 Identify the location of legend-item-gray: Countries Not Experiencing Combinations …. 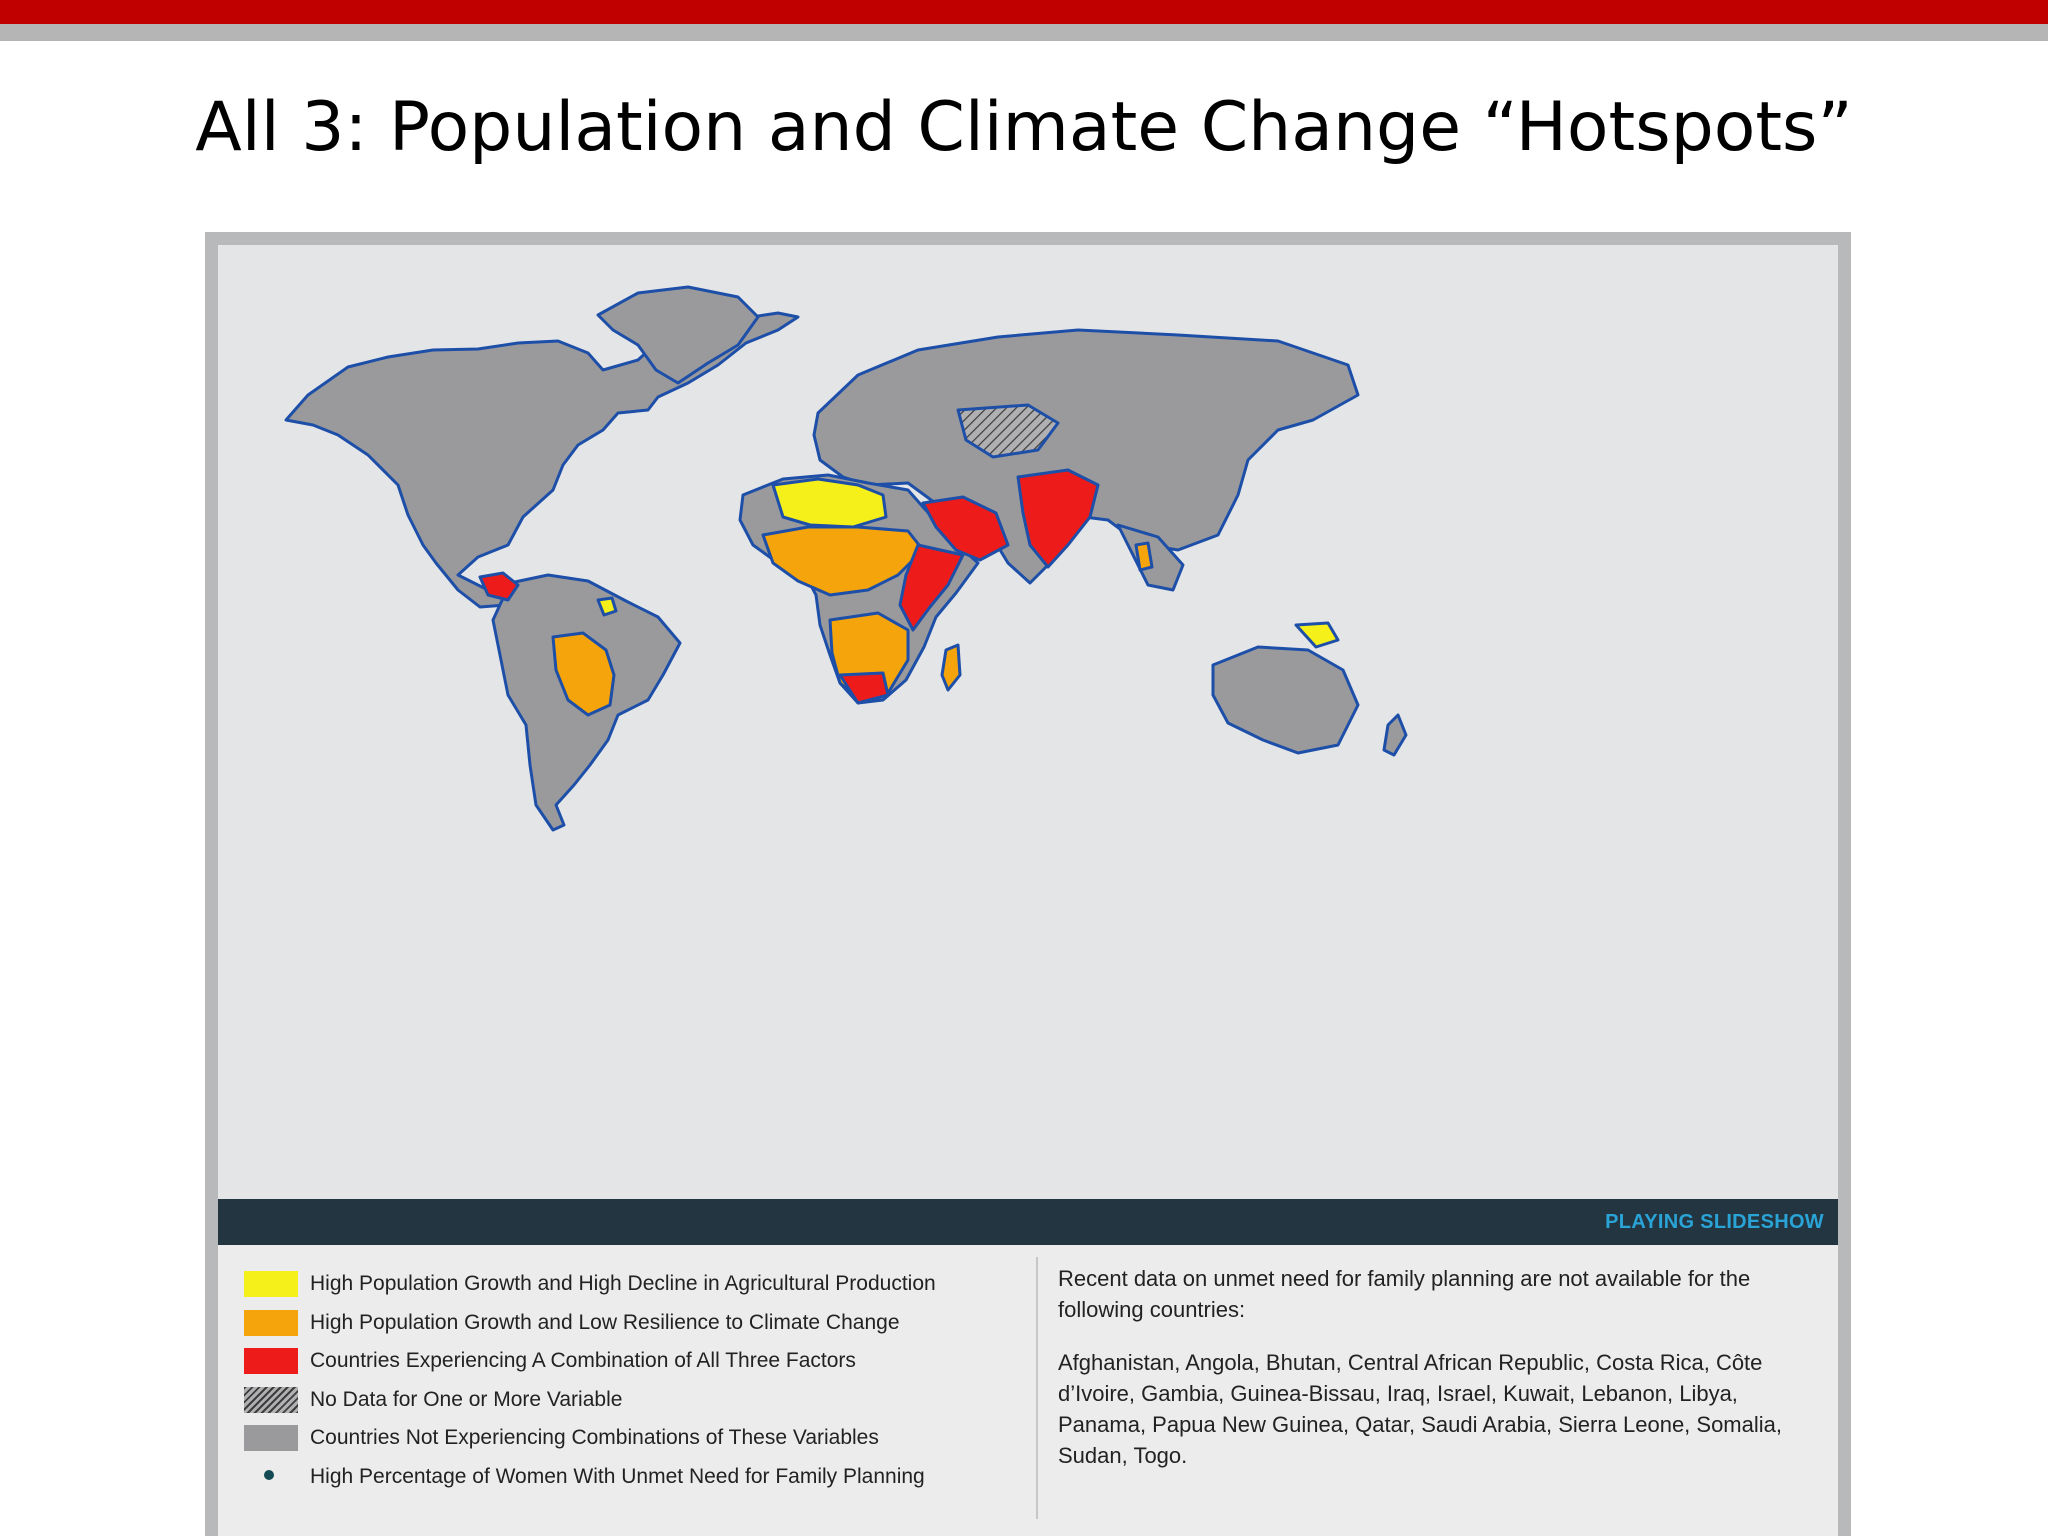
(634, 1440).